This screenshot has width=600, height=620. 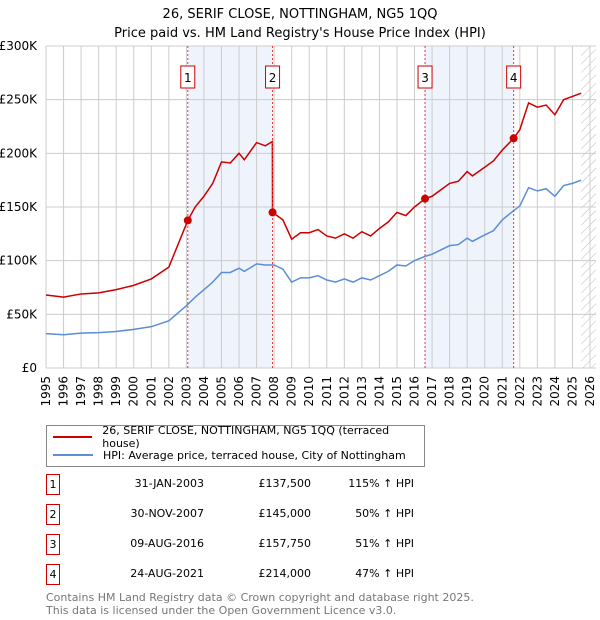 I want to click on x-tick-label: 2003, so click(x=186, y=391).